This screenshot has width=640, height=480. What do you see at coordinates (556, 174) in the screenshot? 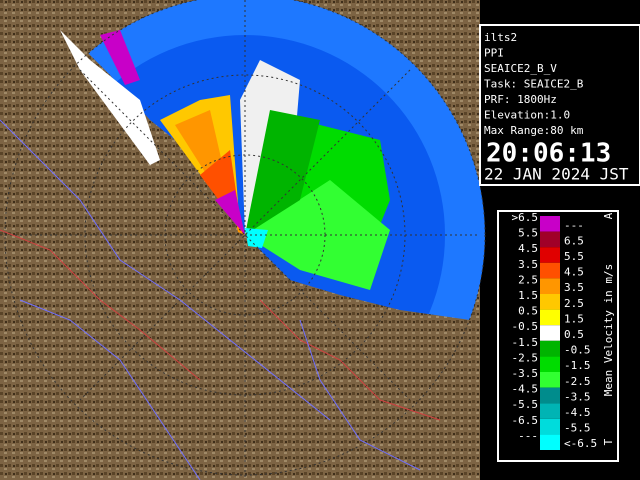
I see `date: 22 JAN 2024 JST` at bounding box center [556, 174].